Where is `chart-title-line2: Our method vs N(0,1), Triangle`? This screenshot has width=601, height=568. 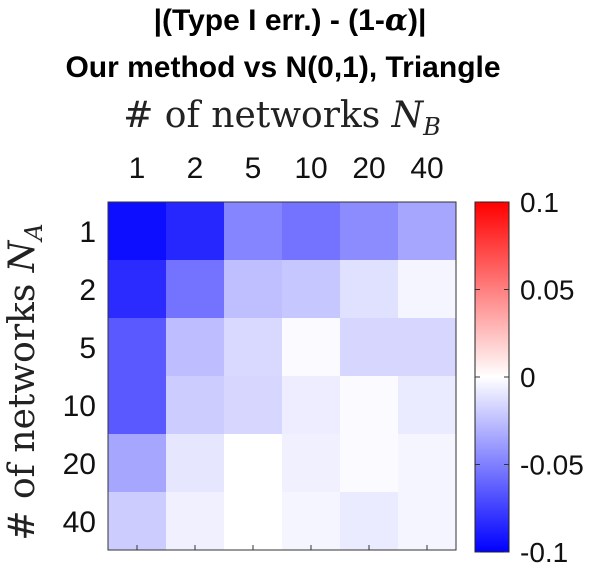
chart-title-line2: Our method vs N(0,1), Triangle is located at coordinates (282, 67).